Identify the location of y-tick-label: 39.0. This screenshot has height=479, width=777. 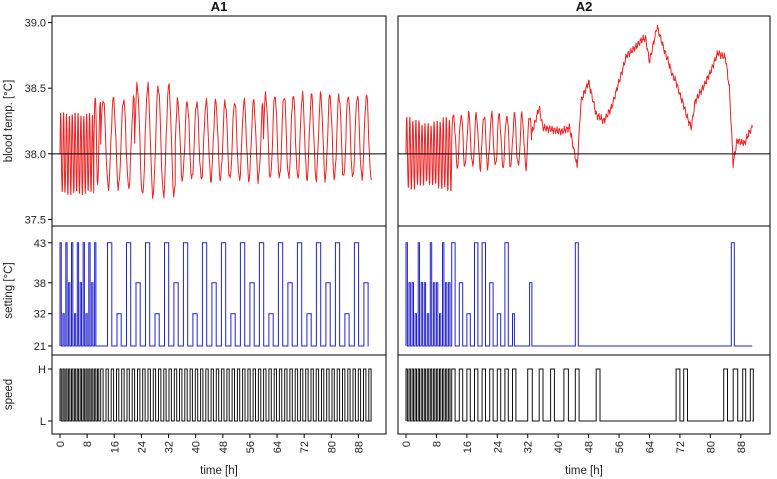
(35, 24).